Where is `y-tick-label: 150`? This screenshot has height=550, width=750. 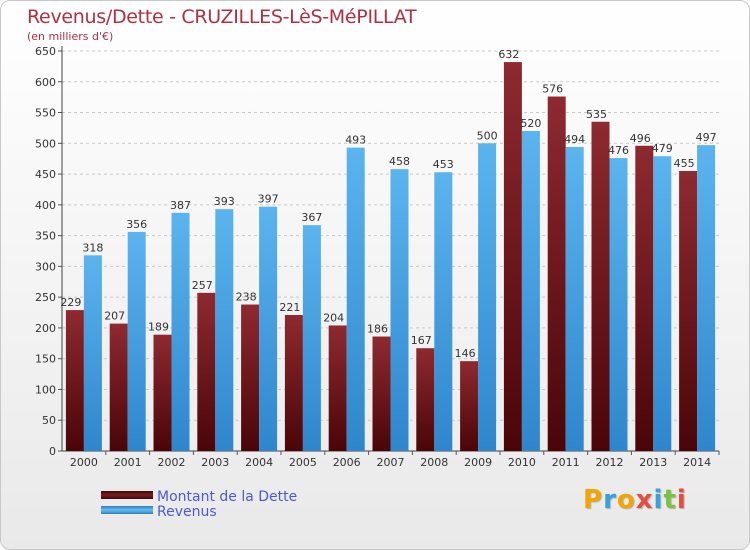
y-tick-label: 150 is located at coordinates (45, 359).